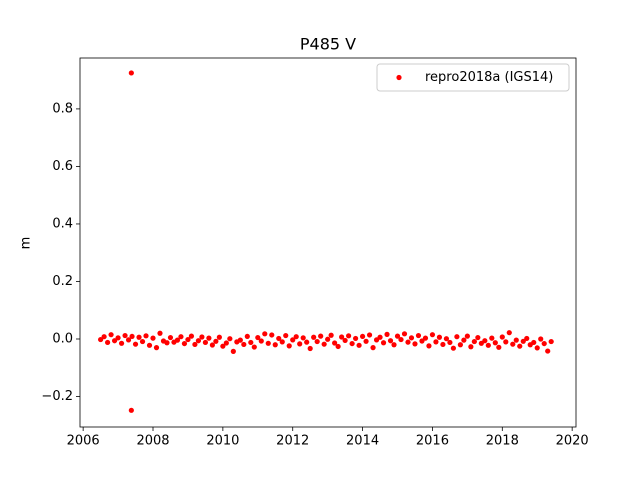 This screenshot has width=640, height=480. What do you see at coordinates (152, 441) in the screenshot?
I see `x-tick-label: 2008` at bounding box center [152, 441].